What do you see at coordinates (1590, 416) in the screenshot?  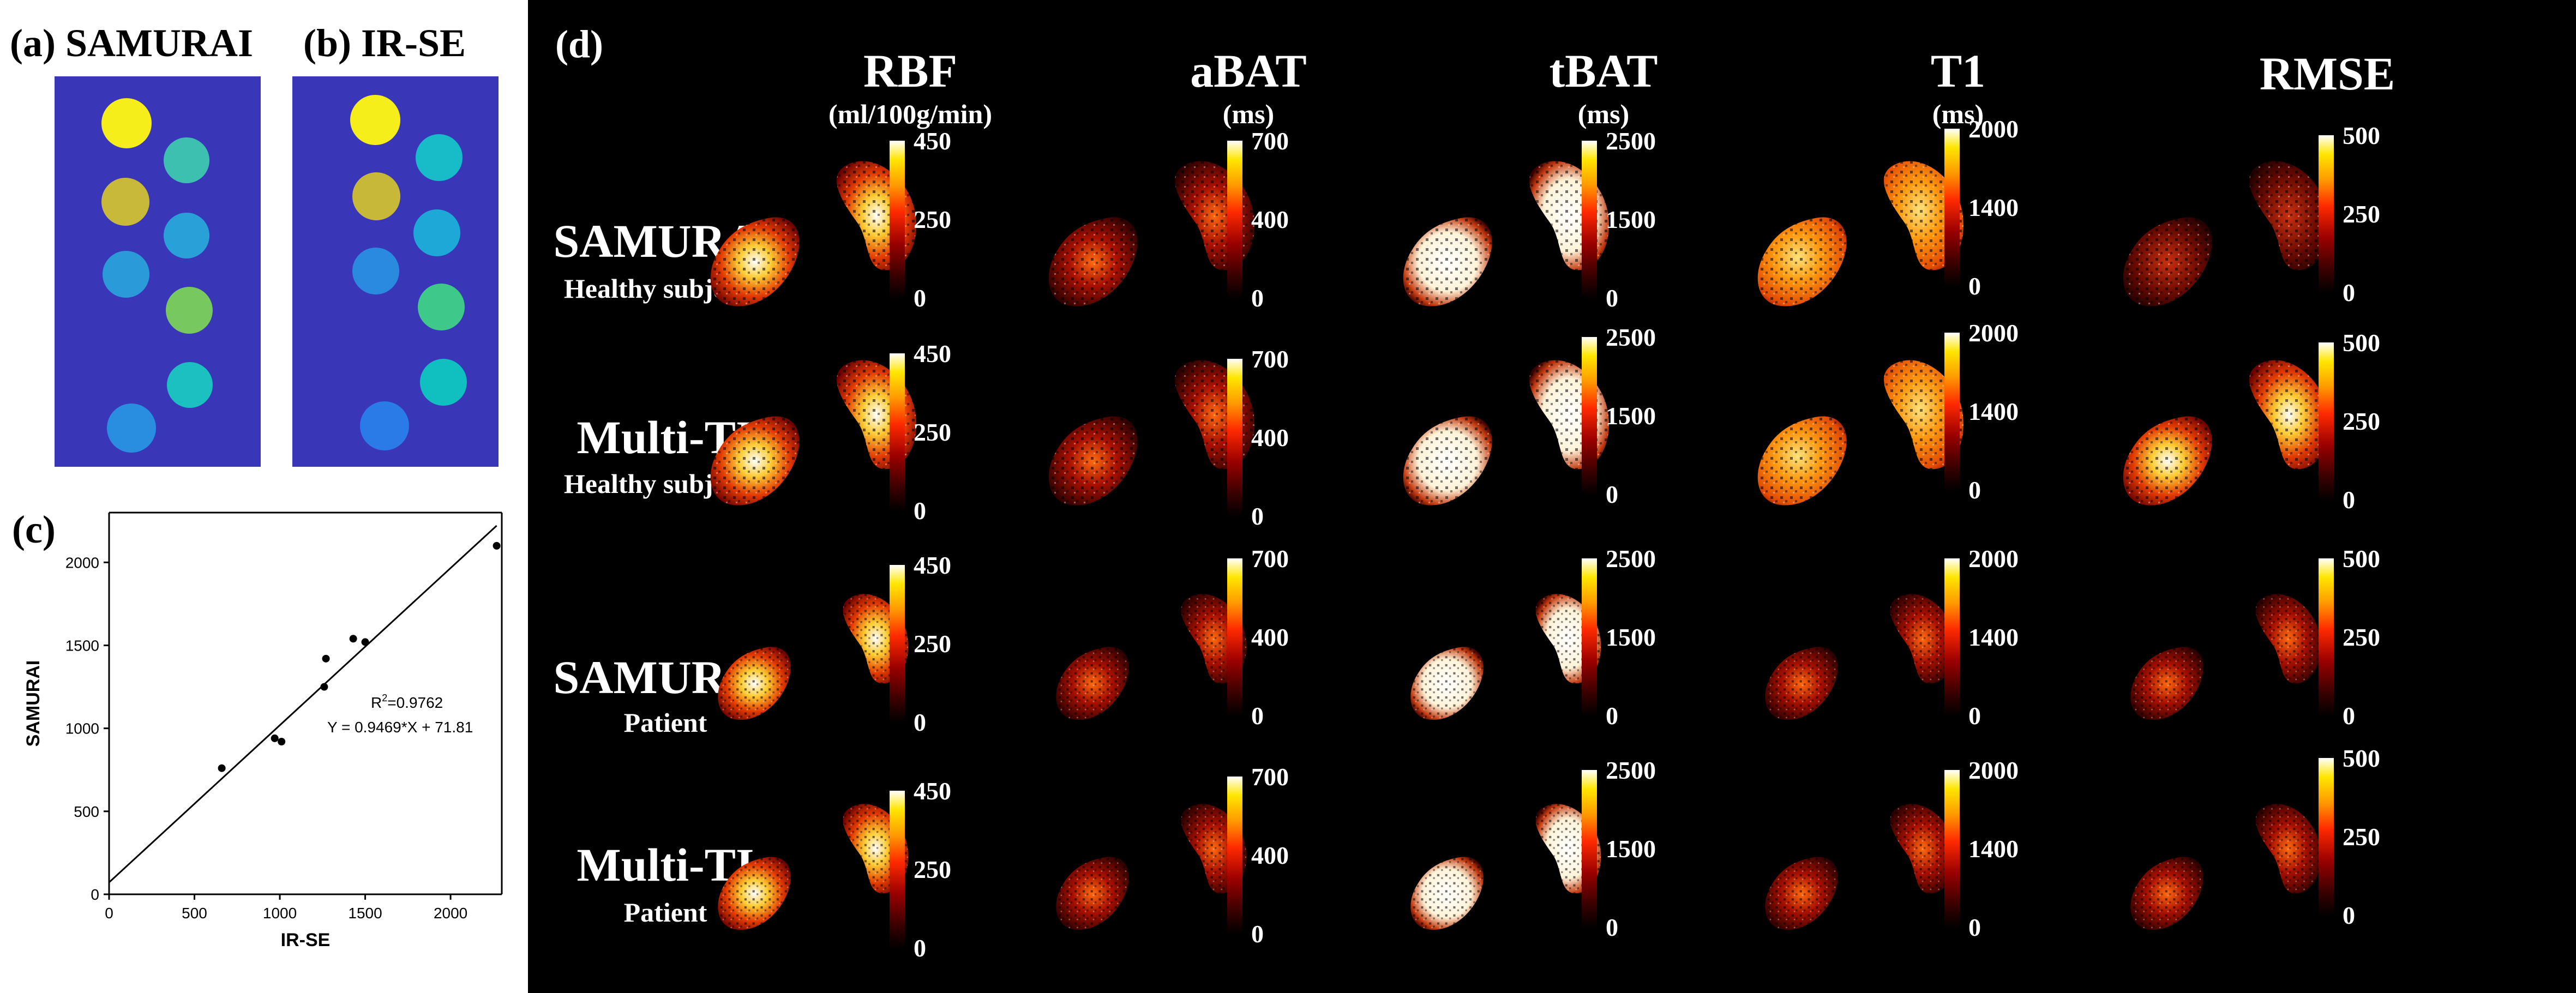 I see `colorbar-tbat-row2` at bounding box center [1590, 416].